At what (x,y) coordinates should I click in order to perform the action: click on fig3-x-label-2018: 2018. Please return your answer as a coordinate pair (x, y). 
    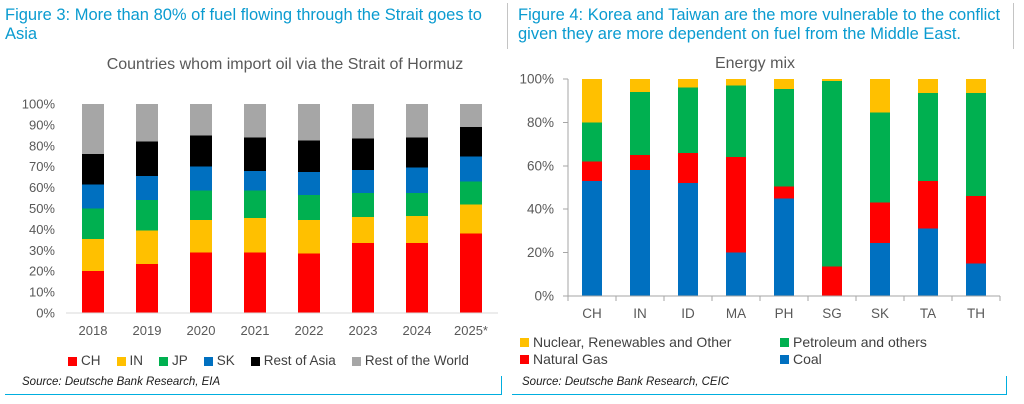
    Looking at the image, I should click on (93, 330).